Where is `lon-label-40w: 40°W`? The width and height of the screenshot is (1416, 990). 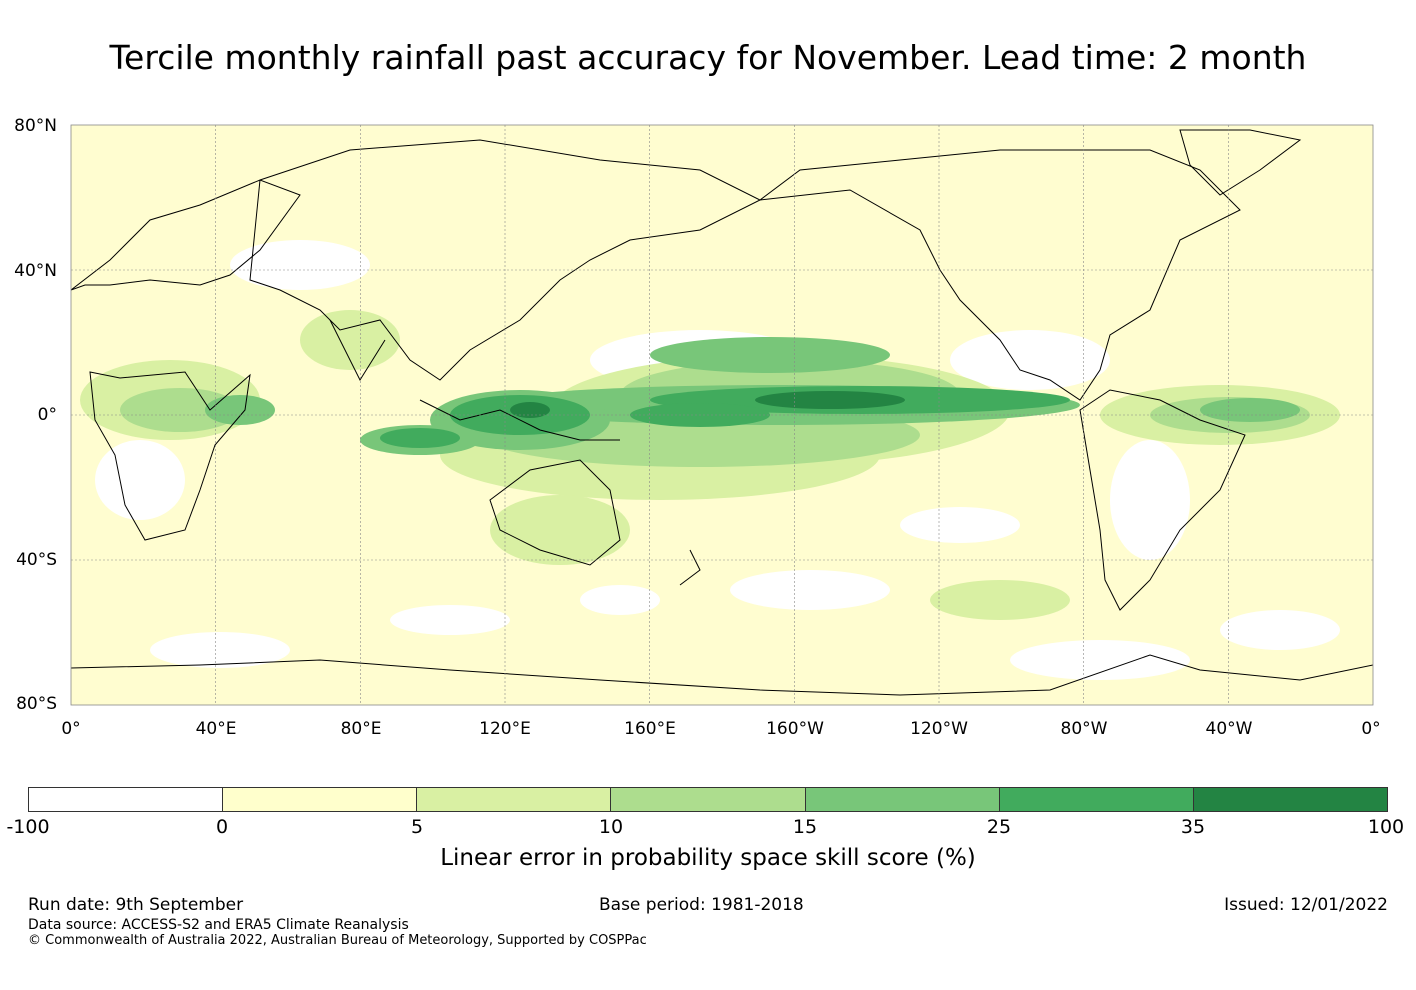 lon-label-40w: 40°W is located at coordinates (1229, 729).